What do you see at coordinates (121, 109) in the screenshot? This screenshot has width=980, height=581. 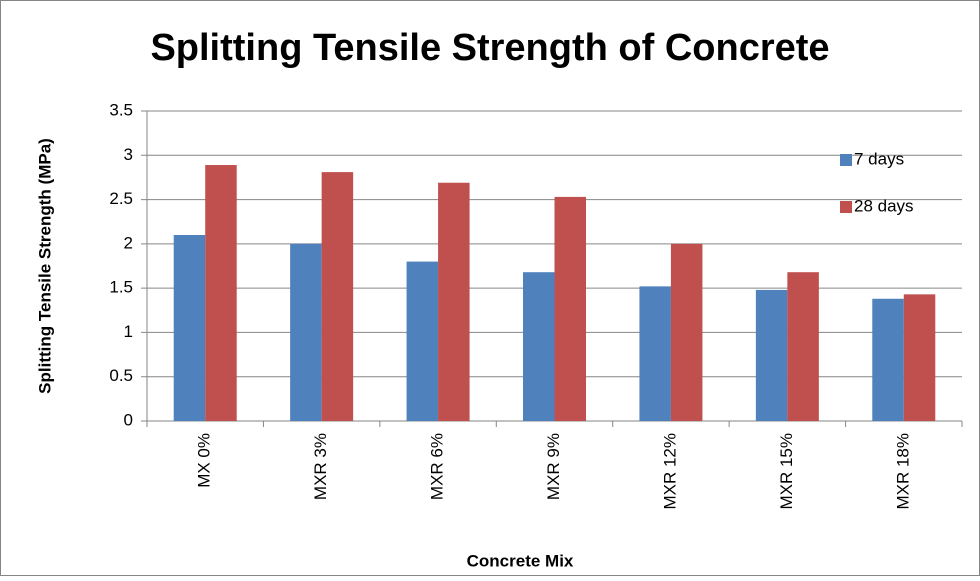 I see `y-tick-label: 3.5` at bounding box center [121, 109].